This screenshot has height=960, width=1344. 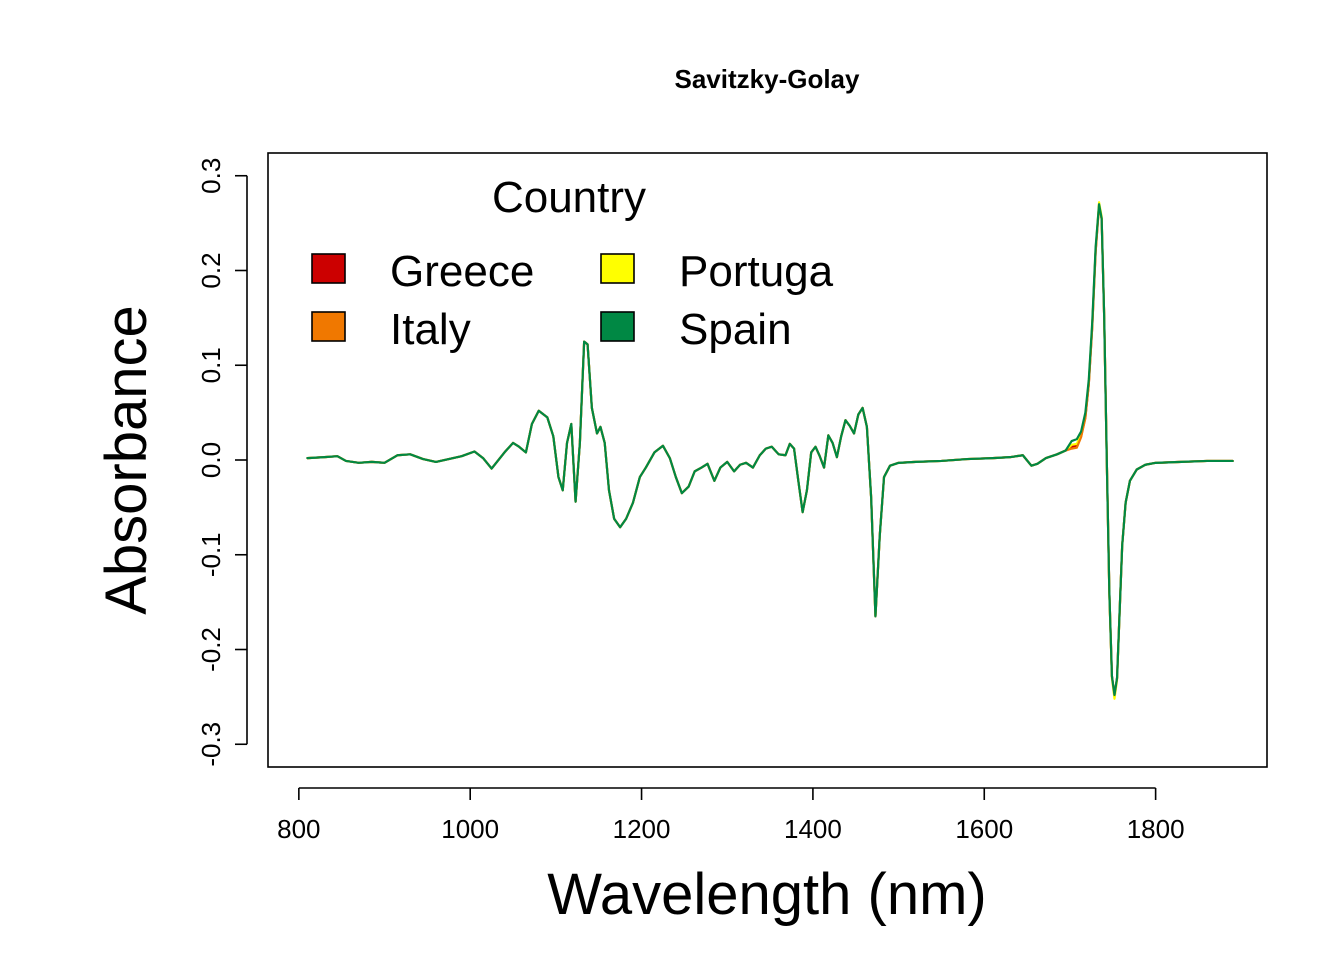 What do you see at coordinates (211, 649) in the screenshot?
I see `y-tick-label: -0.2` at bounding box center [211, 649].